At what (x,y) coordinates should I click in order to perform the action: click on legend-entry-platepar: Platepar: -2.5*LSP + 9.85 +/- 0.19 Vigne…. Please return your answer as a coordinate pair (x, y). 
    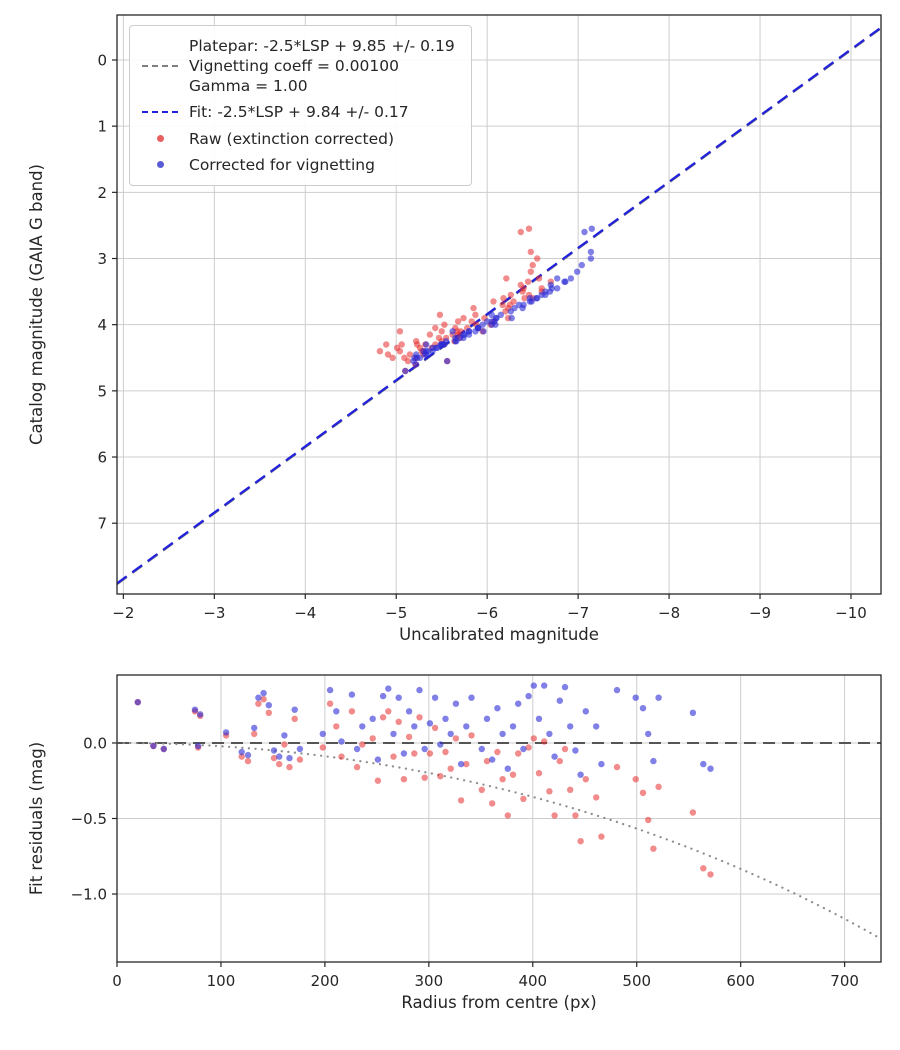
    Looking at the image, I should click on (298, 66).